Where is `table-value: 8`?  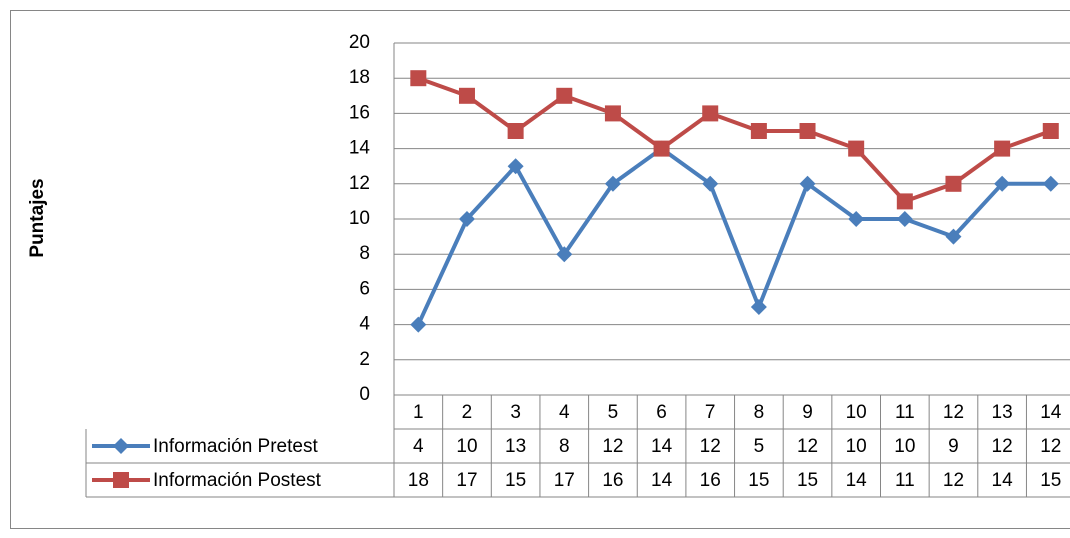
table-value: 8 is located at coordinates (564, 446).